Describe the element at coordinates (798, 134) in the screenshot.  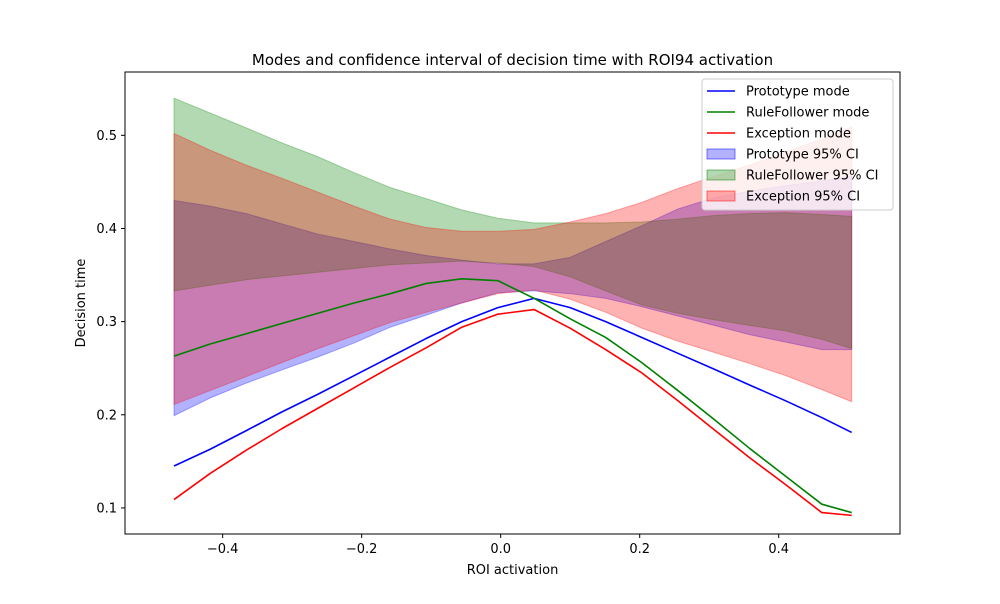
I see `legend-label: Exception mode` at that location.